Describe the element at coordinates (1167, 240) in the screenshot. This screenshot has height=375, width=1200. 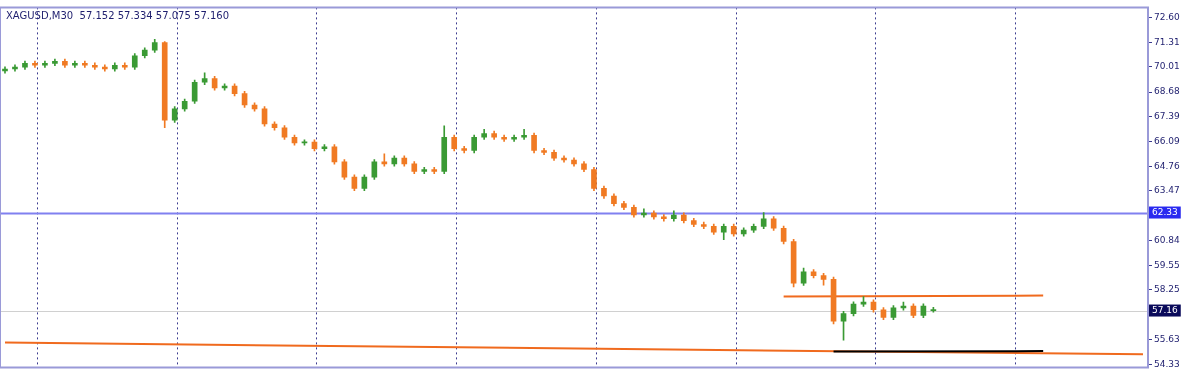
I see `y-tick-label: 60.84` at that location.